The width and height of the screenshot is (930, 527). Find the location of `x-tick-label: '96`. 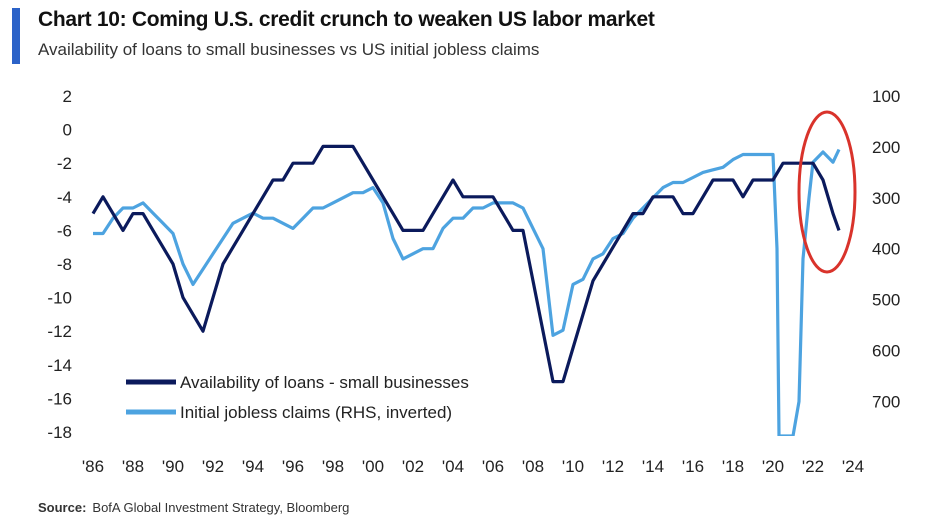

x-tick-label: '96 is located at coordinates (293, 466).